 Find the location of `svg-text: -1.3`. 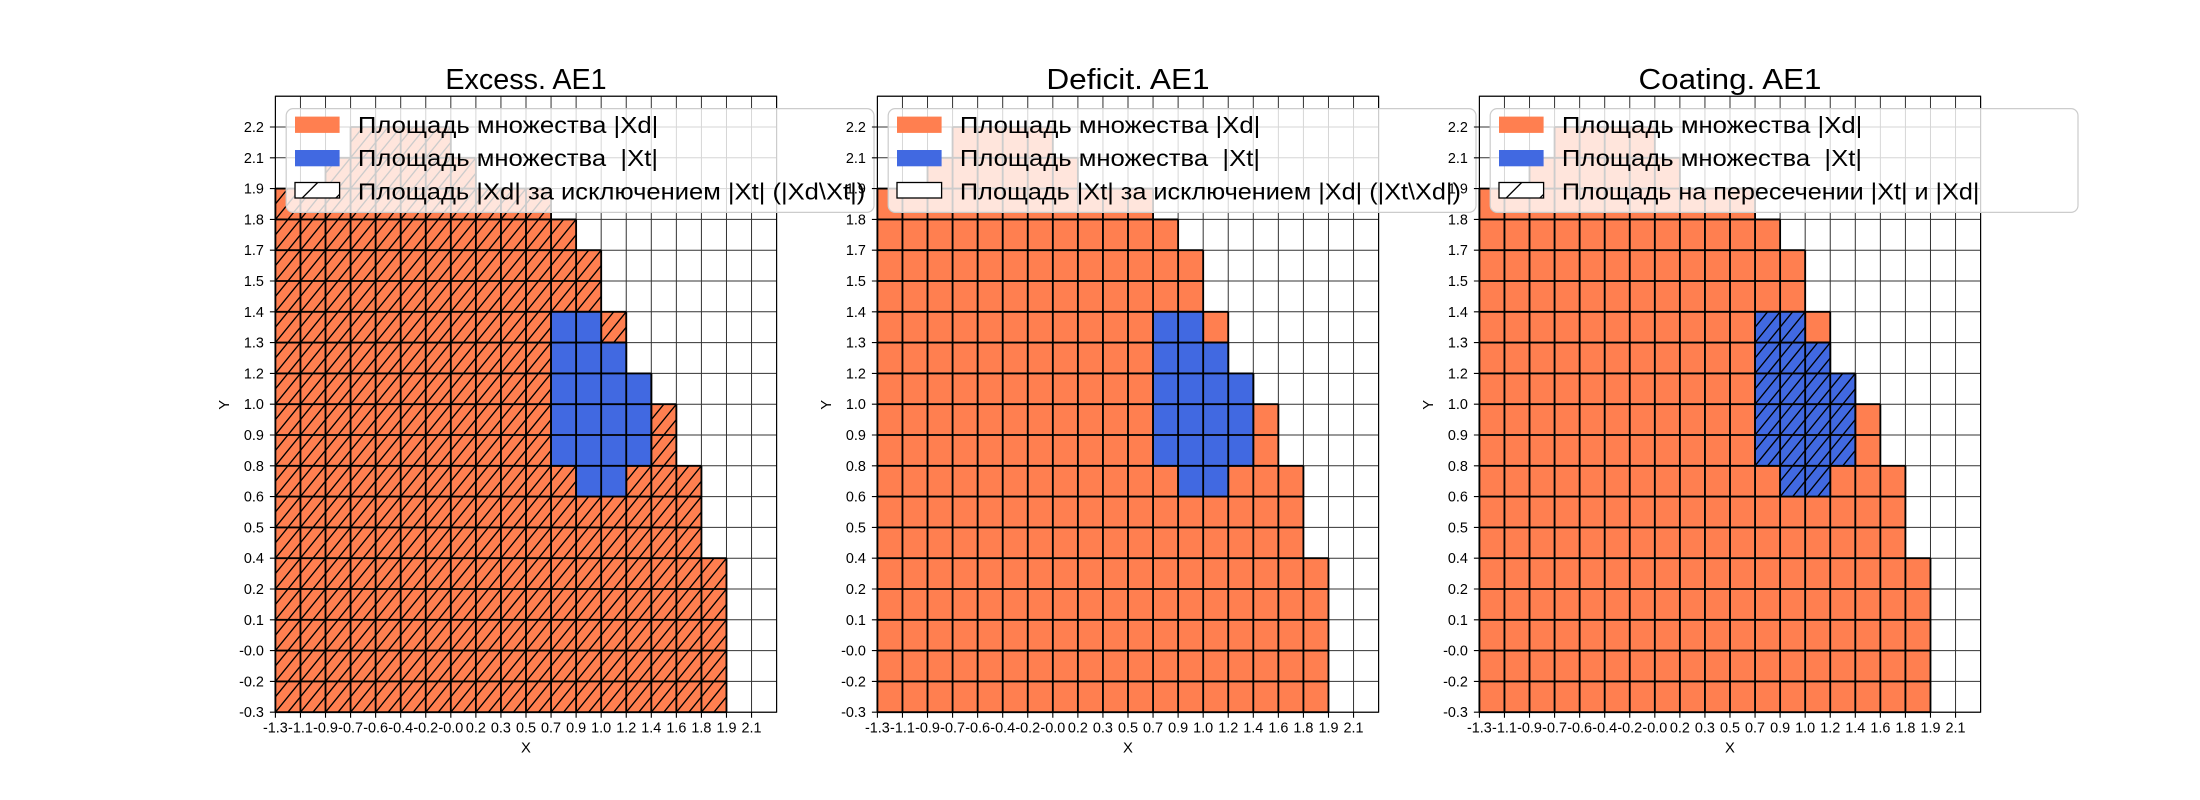

svg-text: -1.3 is located at coordinates (1479, 728).